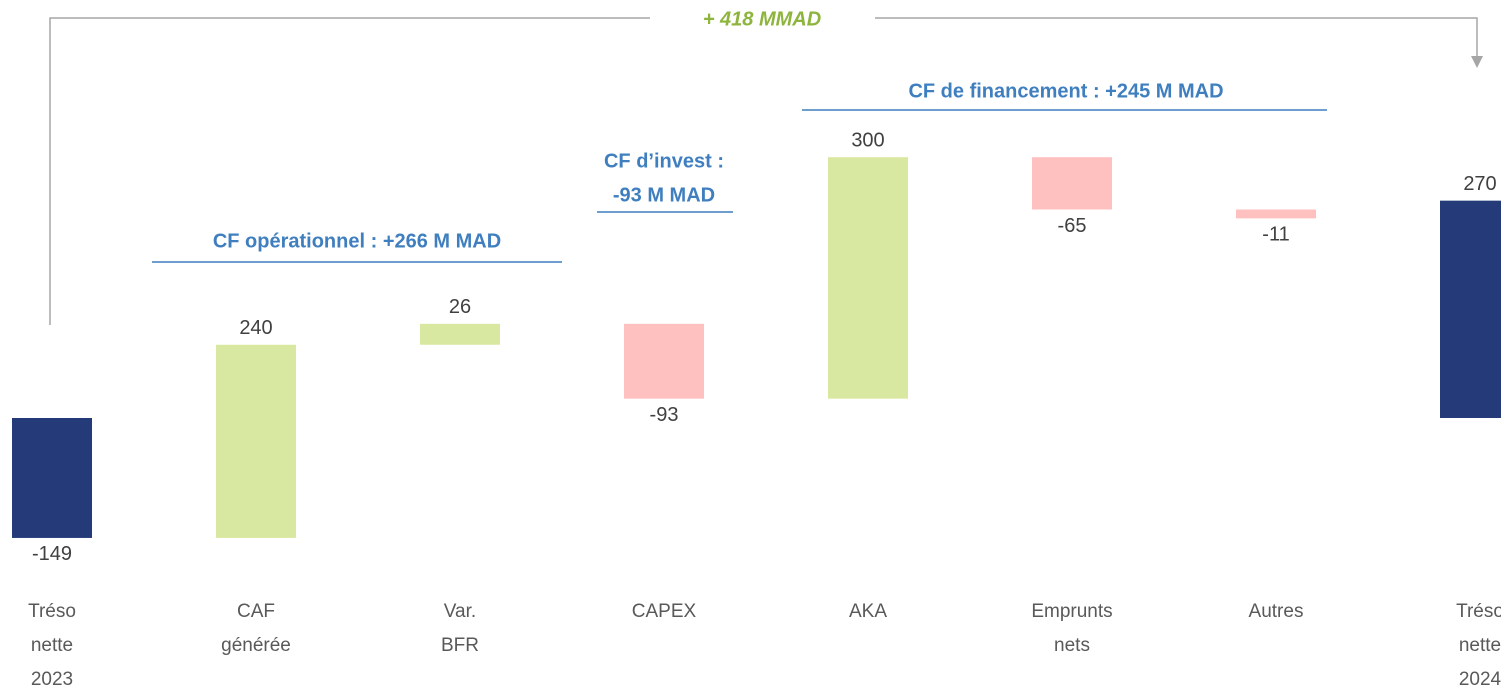 This screenshot has height=688, width=1501. Describe the element at coordinates (868, 611) in the screenshot. I see `x-tick-label: AKA` at that location.